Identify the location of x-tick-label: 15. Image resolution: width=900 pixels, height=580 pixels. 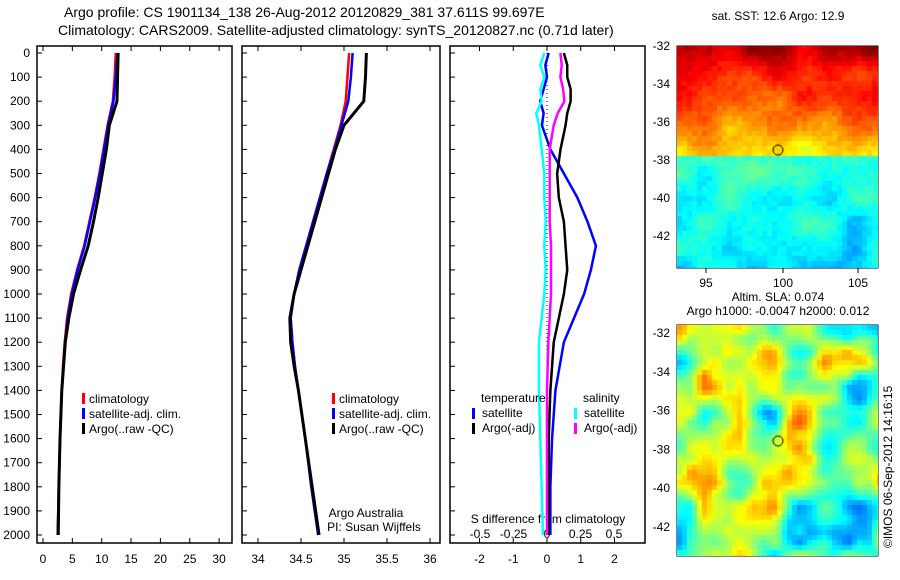
(131, 559).